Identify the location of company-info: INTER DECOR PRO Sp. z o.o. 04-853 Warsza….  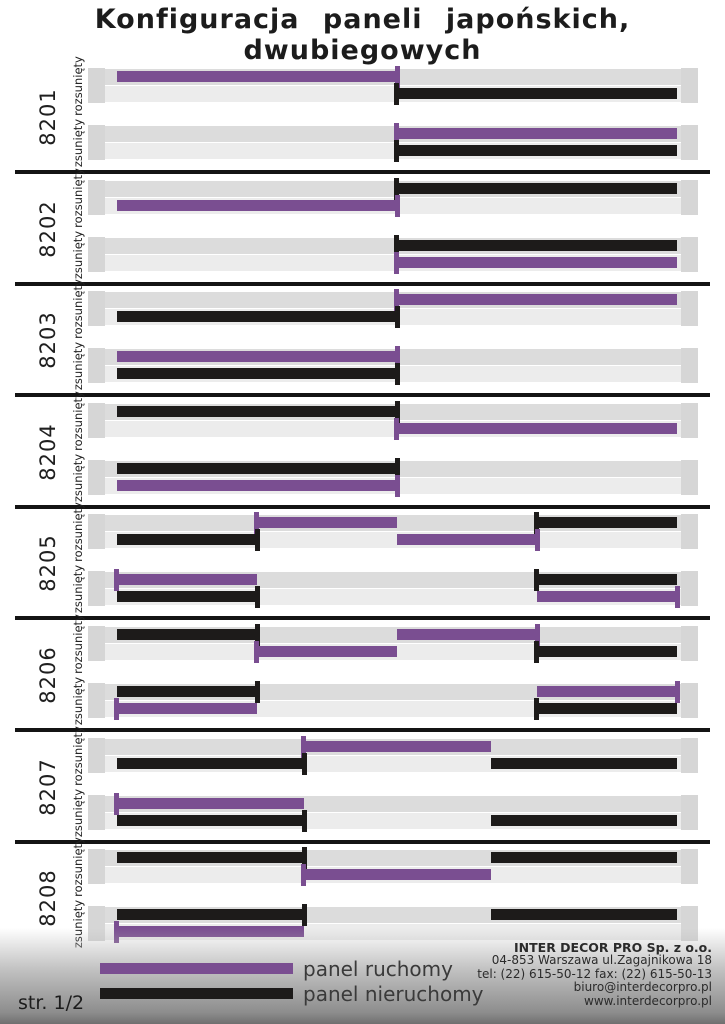
(594, 974).